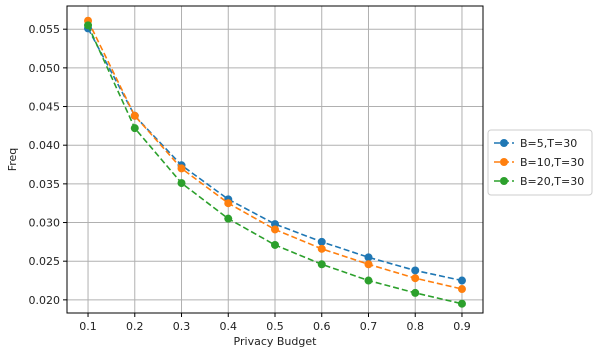  I want to click on x-tick-label: 0.2, so click(135, 326).